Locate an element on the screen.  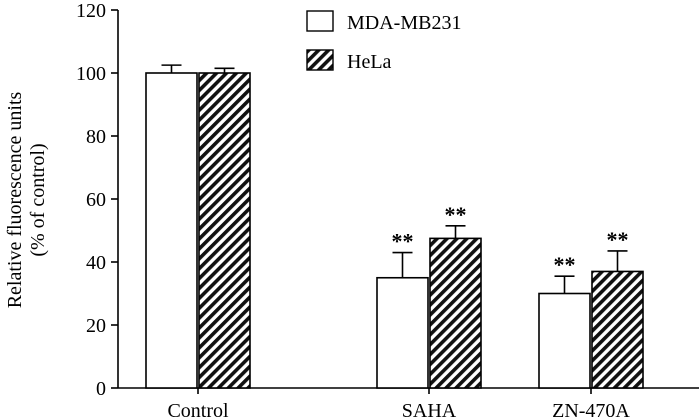
y-tick-label: 40 is located at coordinates (96, 263).